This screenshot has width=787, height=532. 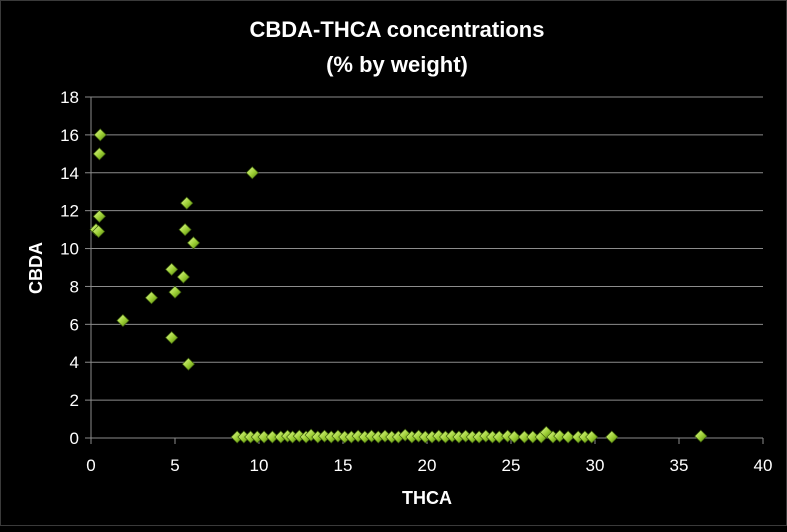 I want to click on x-axis-label: THCA, so click(x=427, y=498).